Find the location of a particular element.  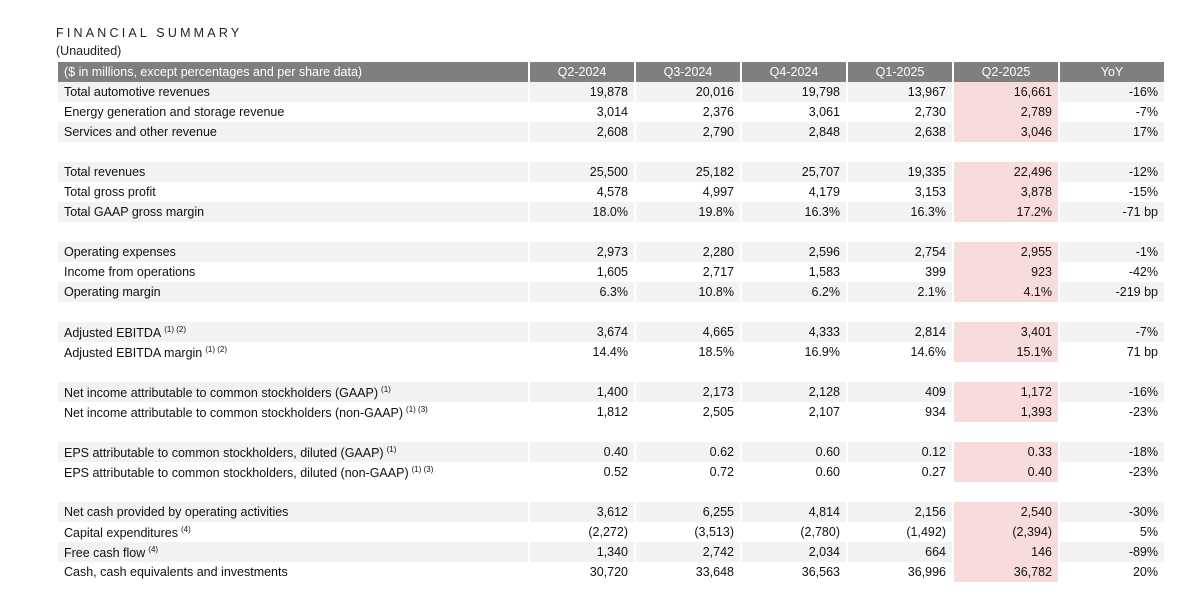

value-cell: 19.8% is located at coordinates (688, 212).